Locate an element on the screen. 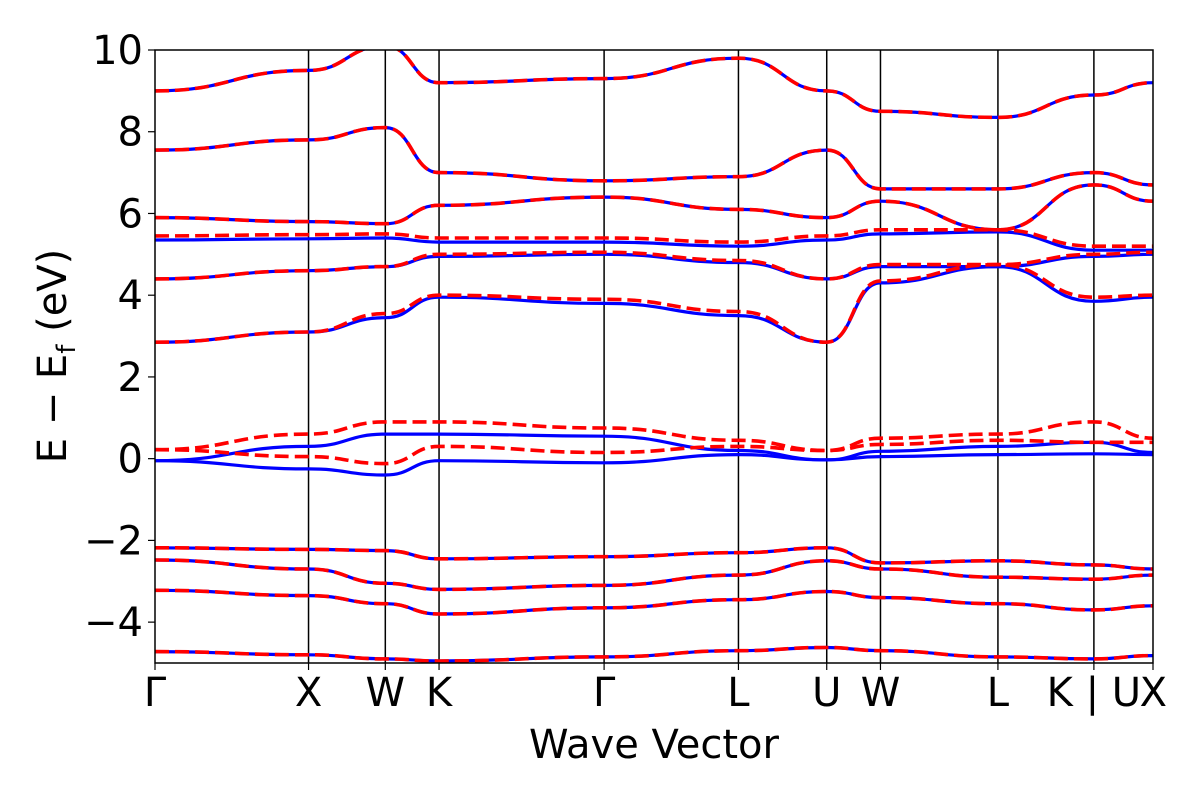  y-axis-title-subscript: f is located at coordinates (67, 349).